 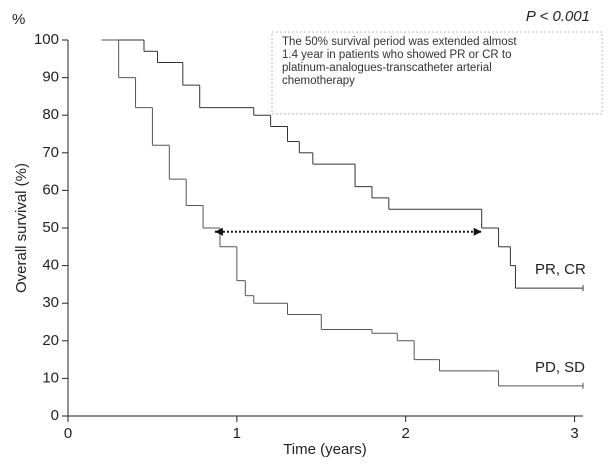 What do you see at coordinates (50, 227) in the screenshot?
I see `y-tick-label: 50` at bounding box center [50, 227].